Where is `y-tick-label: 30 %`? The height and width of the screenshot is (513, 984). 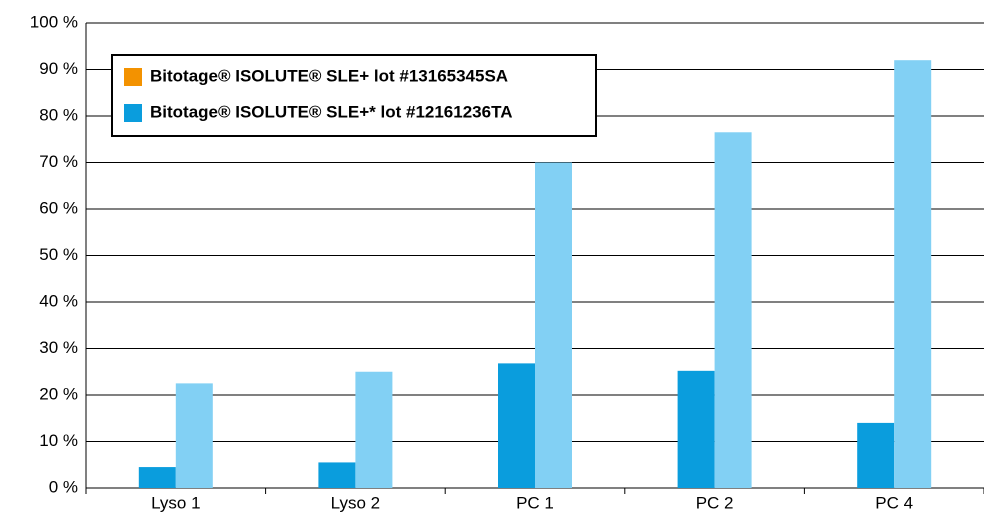
y-tick-label: 30 % is located at coordinates (58, 347).